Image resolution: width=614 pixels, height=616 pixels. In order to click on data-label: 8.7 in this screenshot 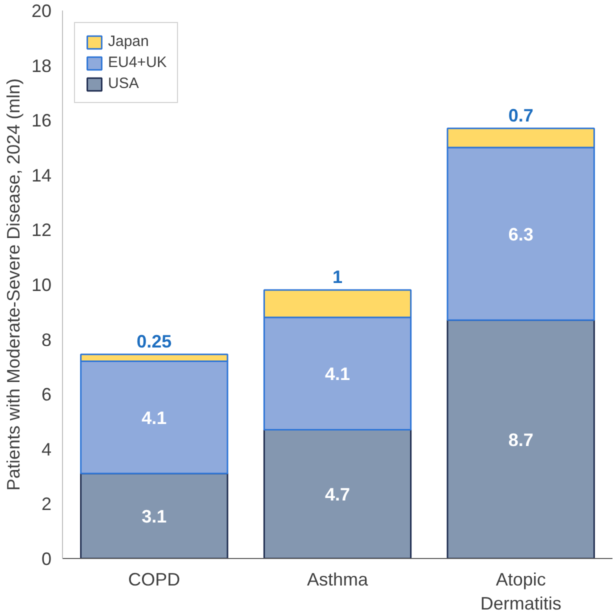, I will do `click(521, 440)`.